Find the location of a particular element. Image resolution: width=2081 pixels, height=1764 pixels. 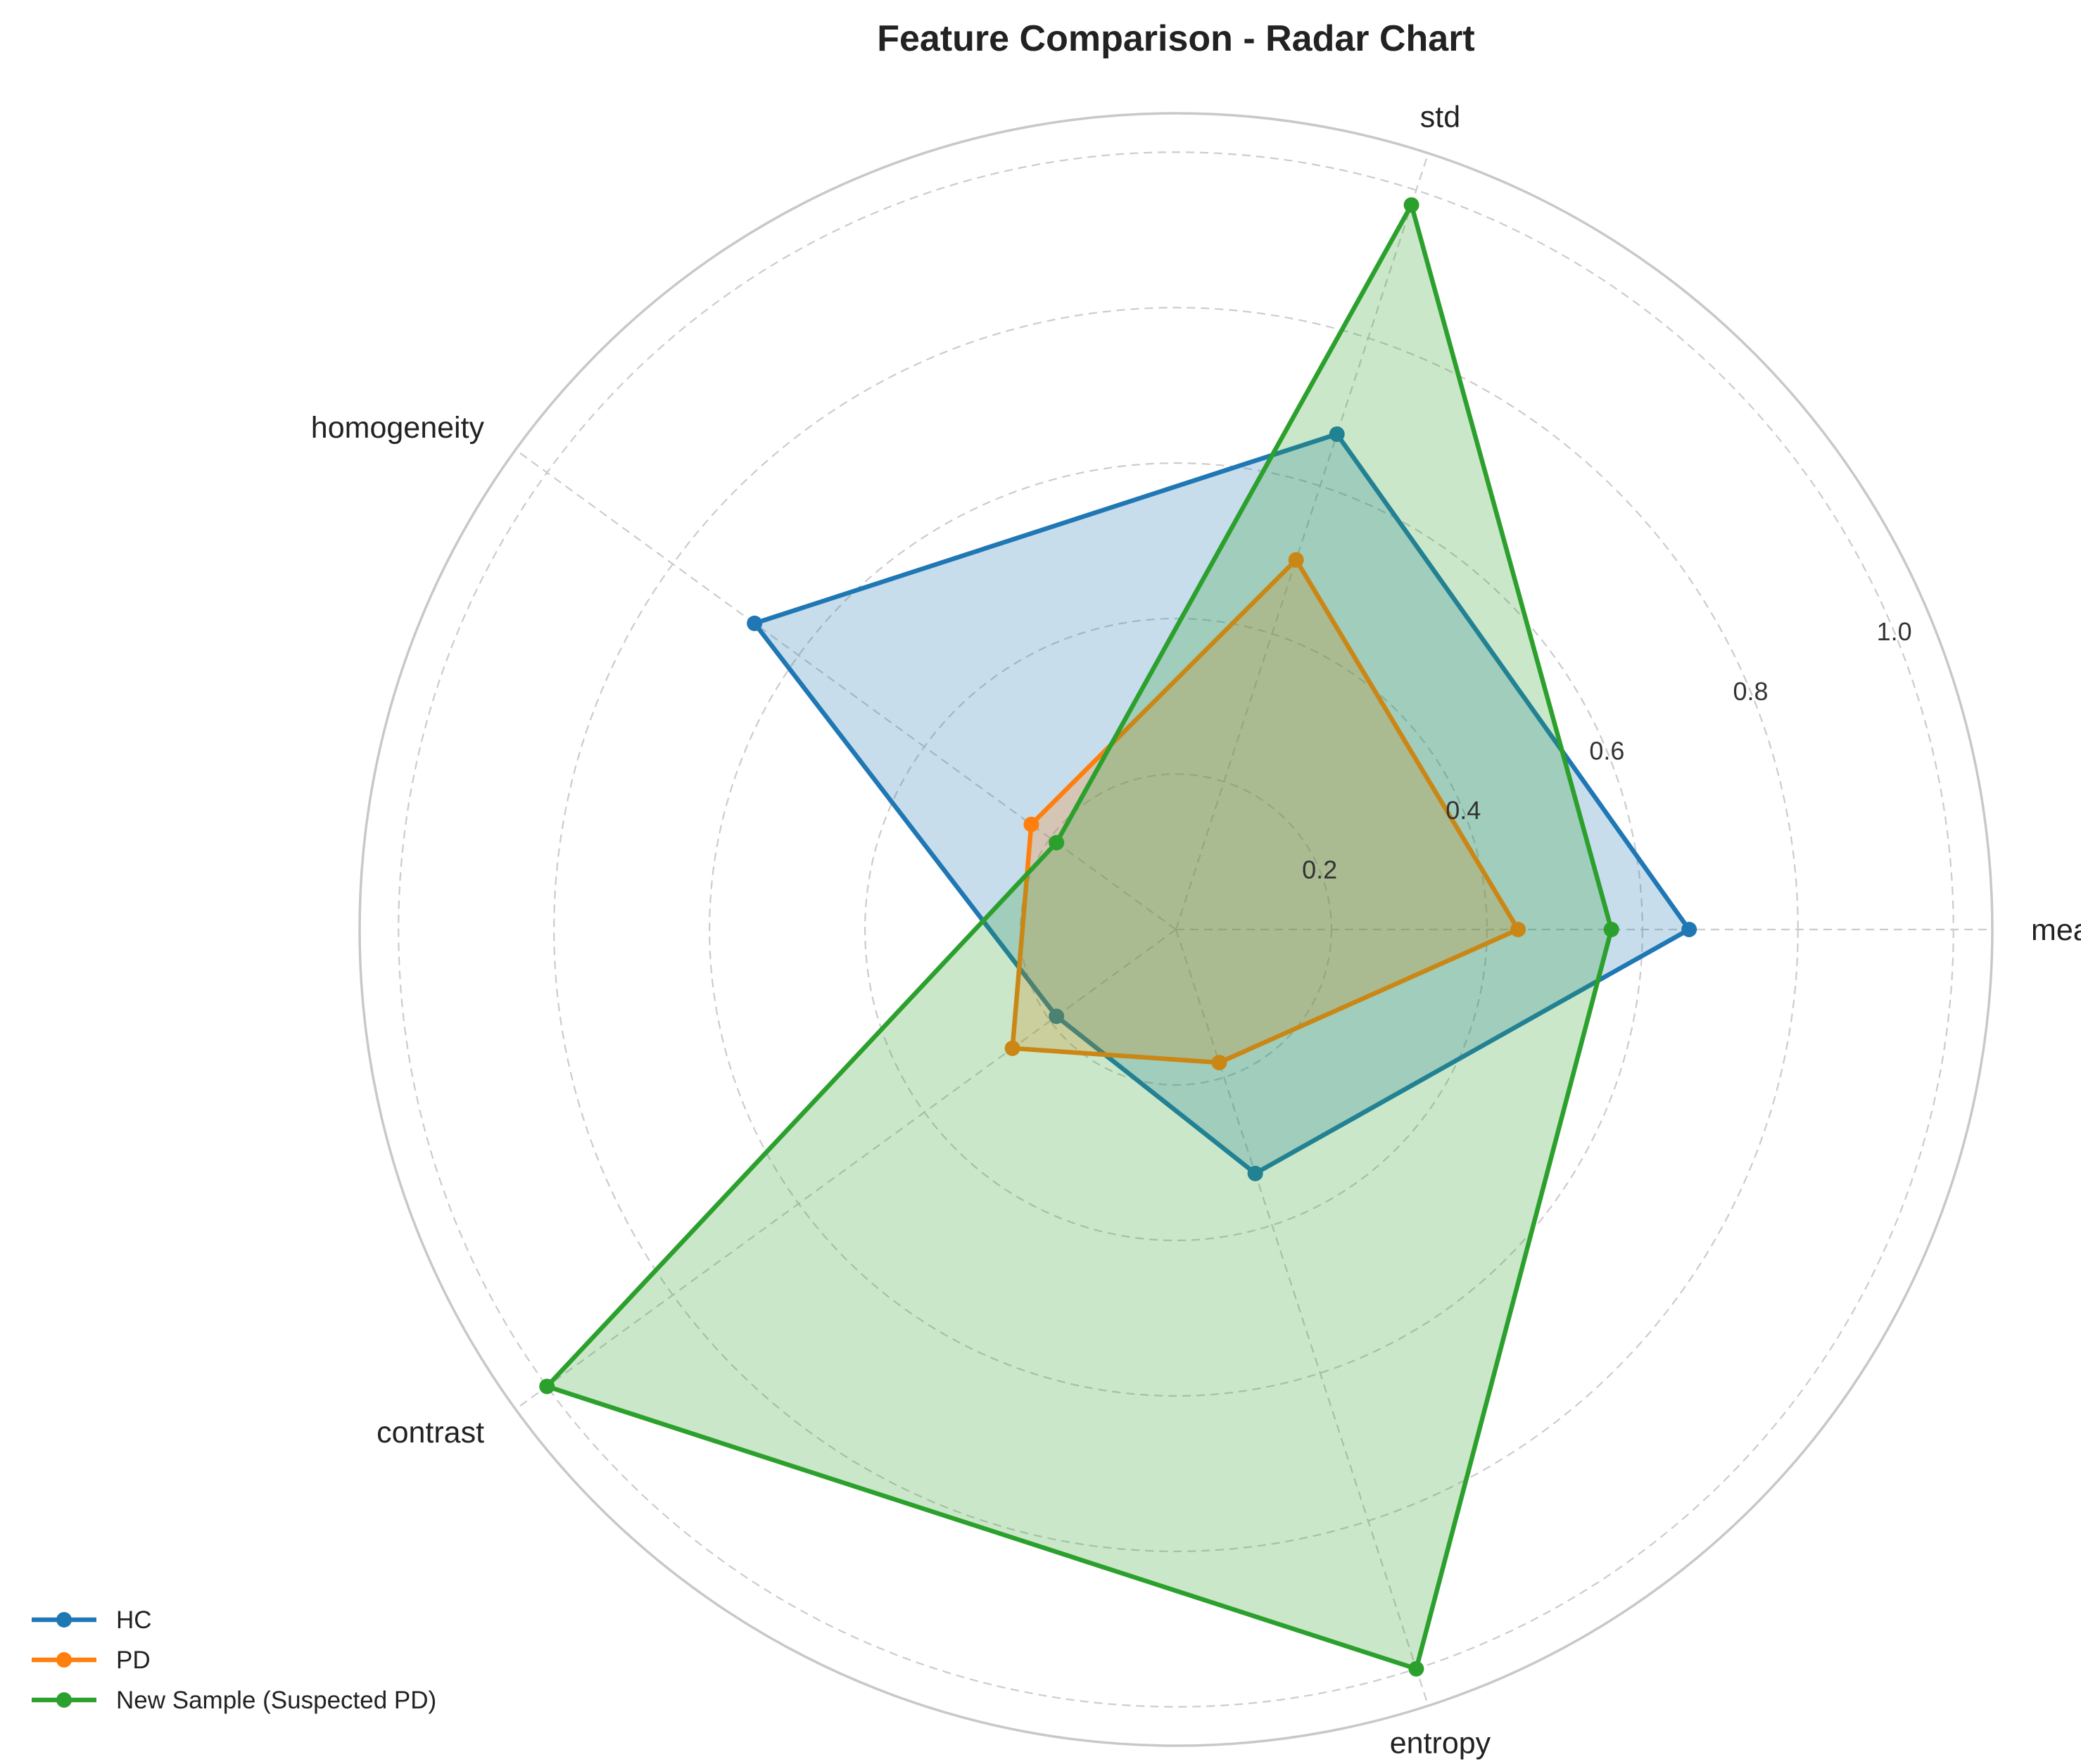

spoke-contrast is located at coordinates (845, 1169).